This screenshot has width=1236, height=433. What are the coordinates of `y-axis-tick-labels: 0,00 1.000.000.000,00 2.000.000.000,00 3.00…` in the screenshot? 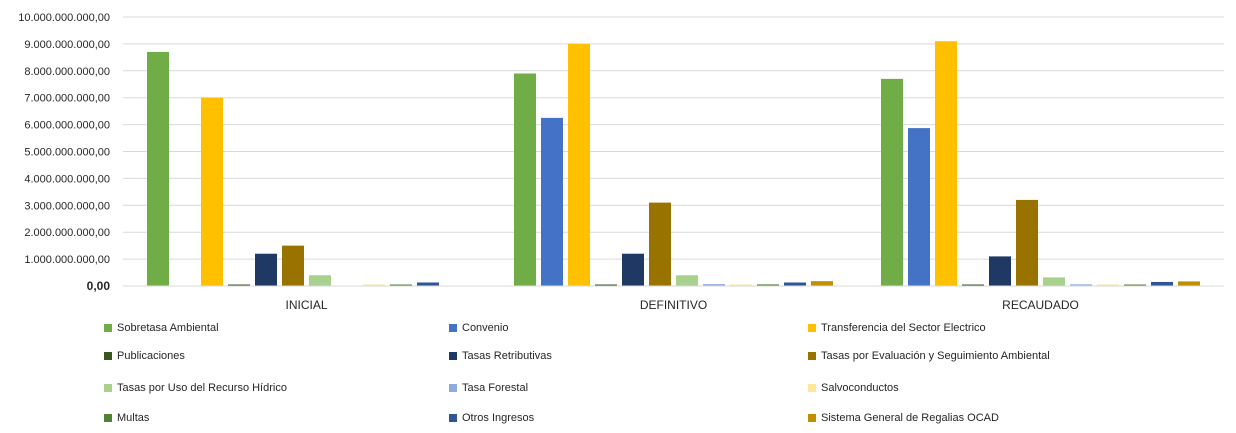 It's located at (64, 152).